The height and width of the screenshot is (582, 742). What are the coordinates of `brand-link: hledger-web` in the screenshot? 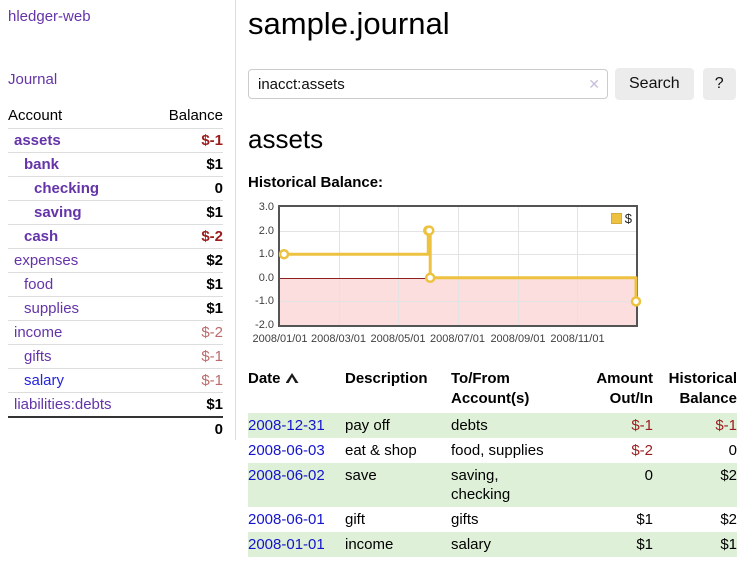 It's located at (49, 16).